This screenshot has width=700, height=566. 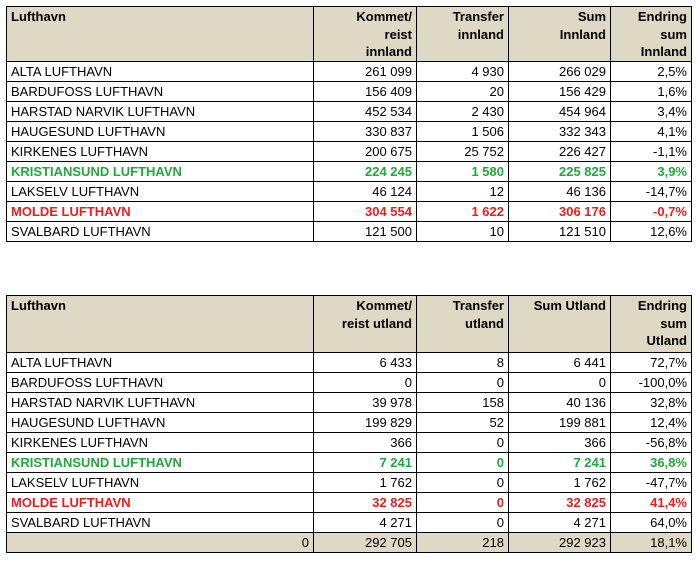 What do you see at coordinates (365, 402) in the screenshot?
I see `kommet-reist-cell: 39 978` at bounding box center [365, 402].